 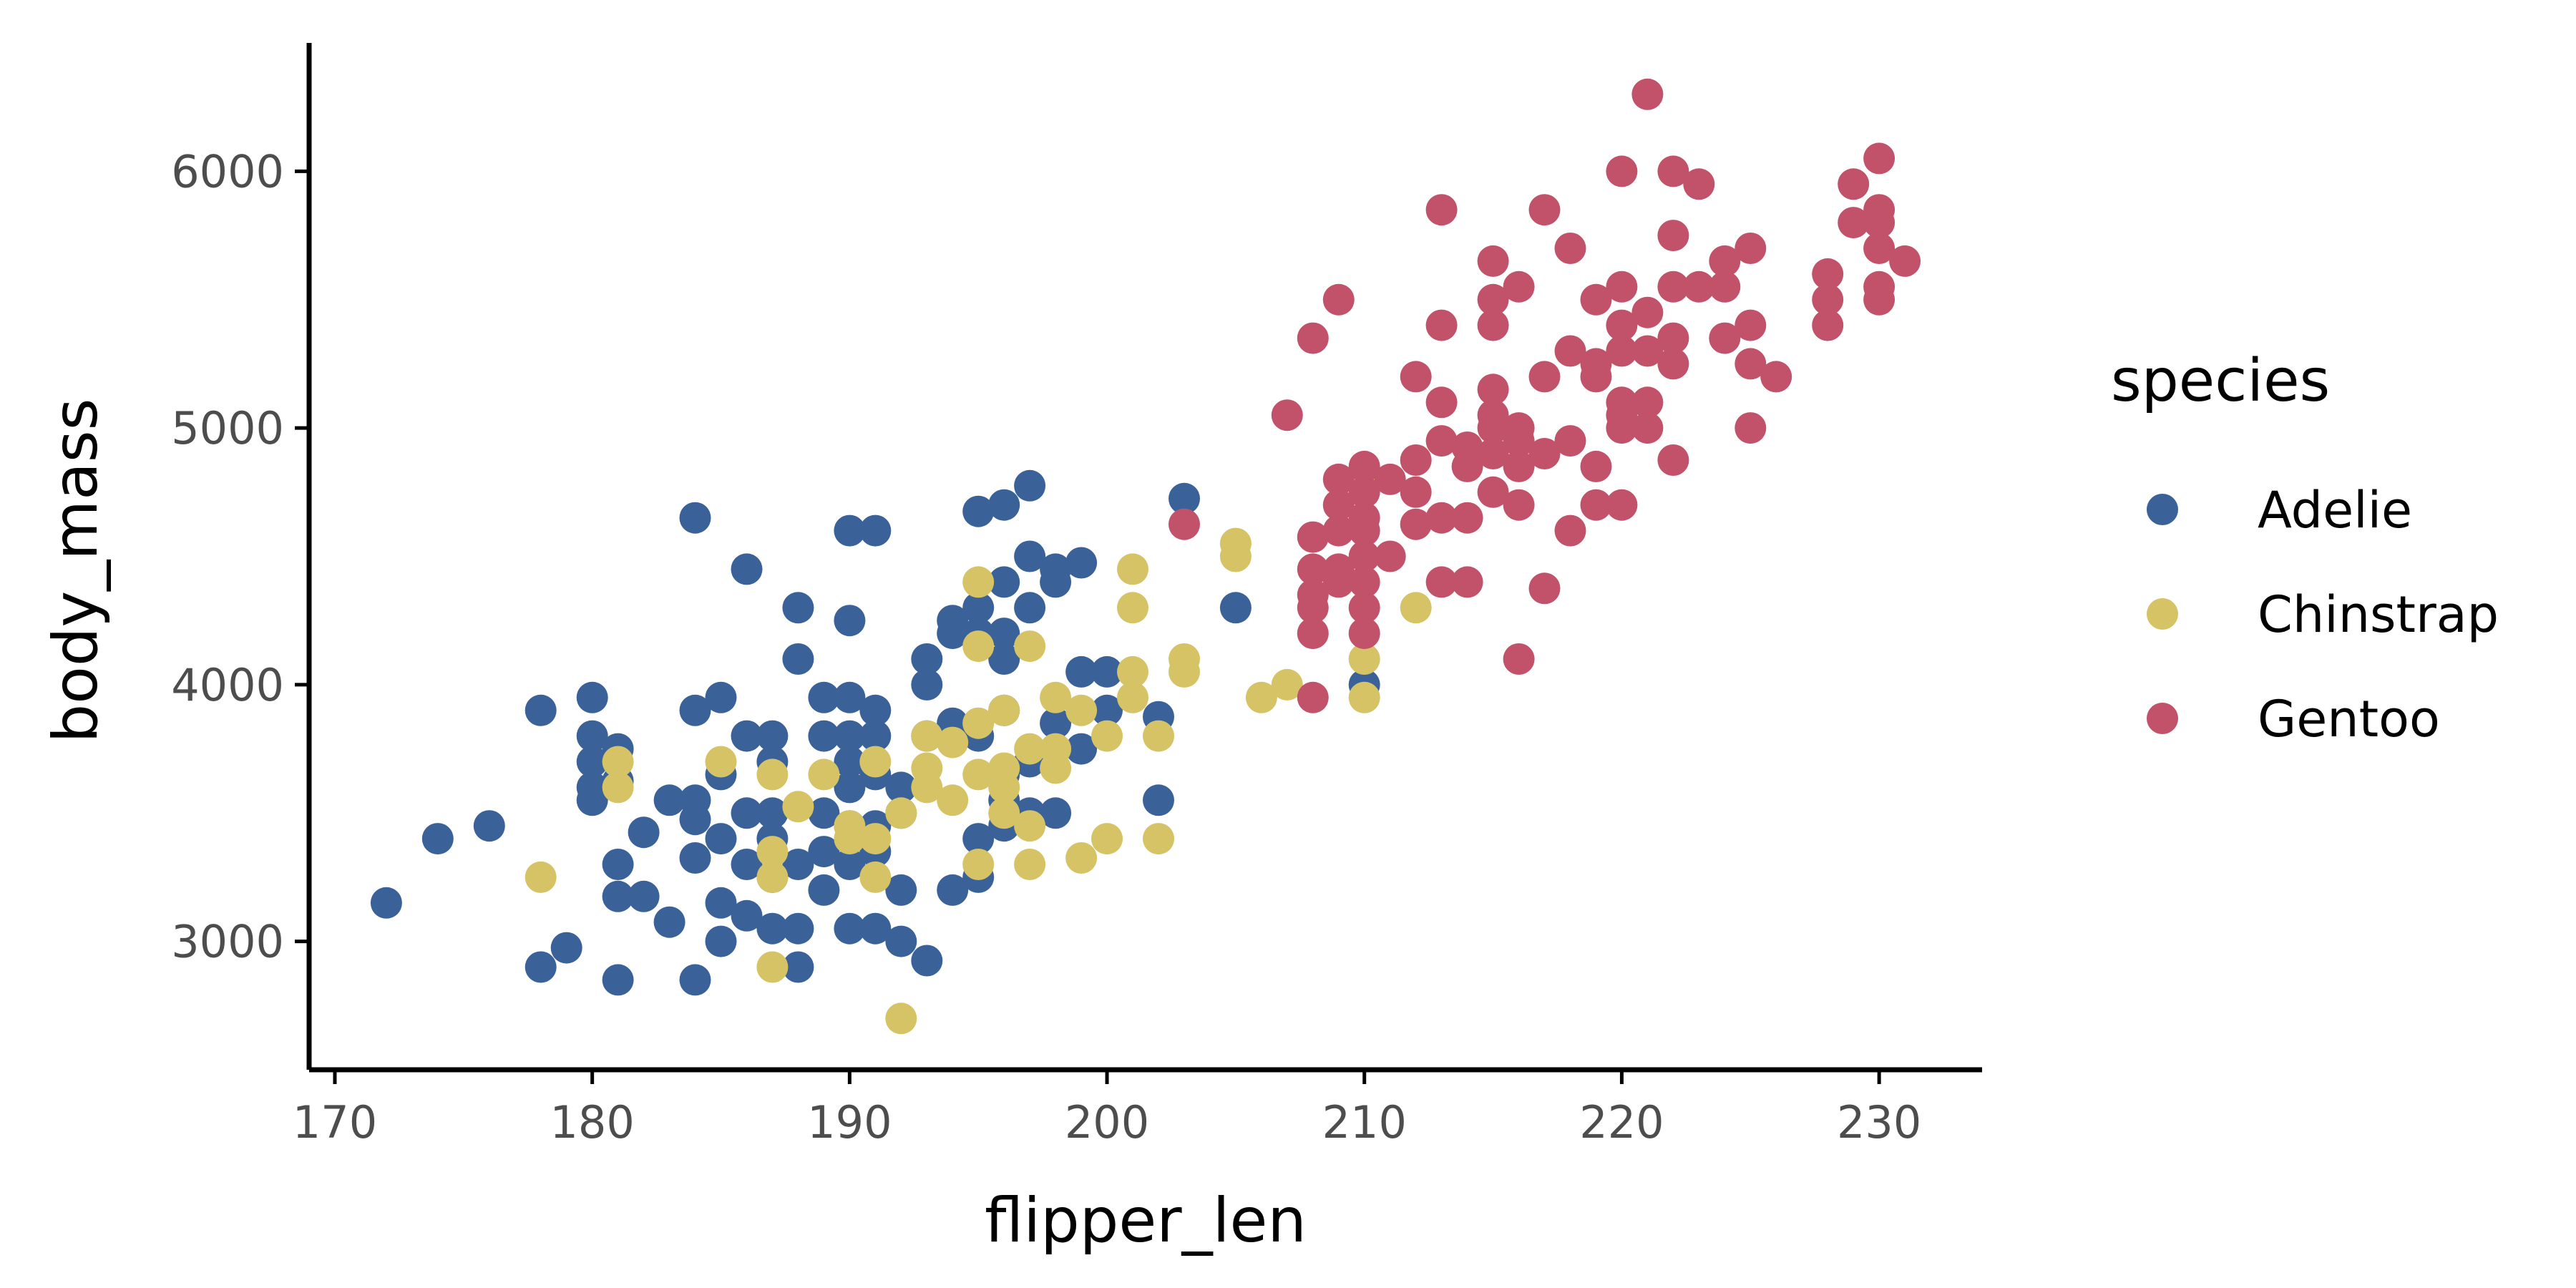 I want to click on y-axis-title: body_mass, so click(x=76, y=571).